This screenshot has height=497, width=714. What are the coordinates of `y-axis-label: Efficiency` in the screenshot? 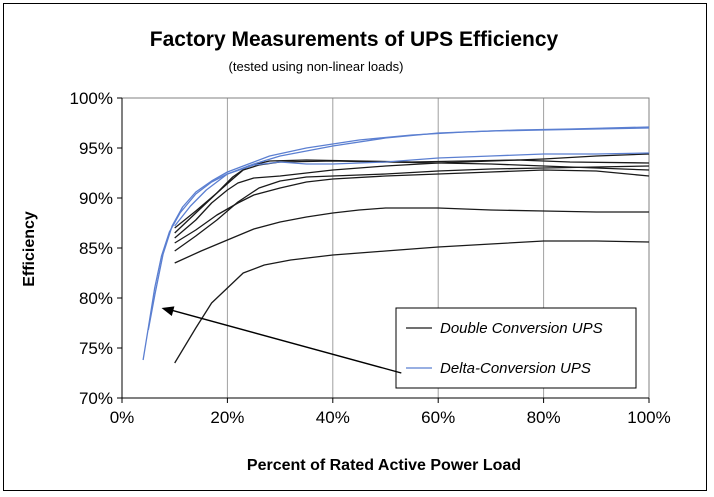 It's located at (29, 249).